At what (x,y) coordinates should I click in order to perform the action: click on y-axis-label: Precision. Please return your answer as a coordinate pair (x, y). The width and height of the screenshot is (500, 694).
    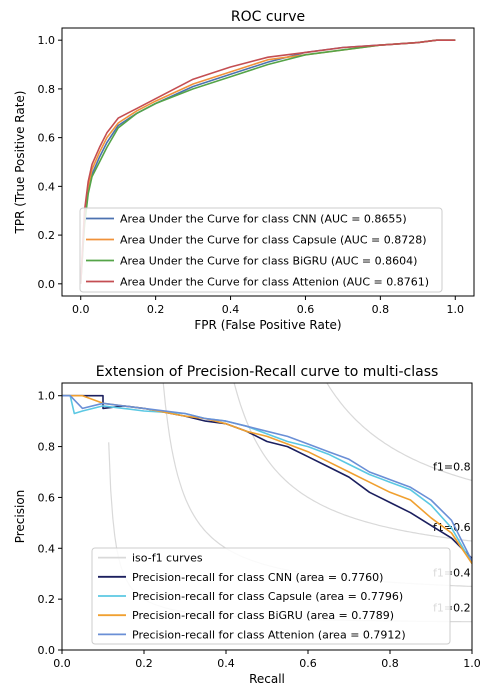
    Looking at the image, I should click on (20, 517).